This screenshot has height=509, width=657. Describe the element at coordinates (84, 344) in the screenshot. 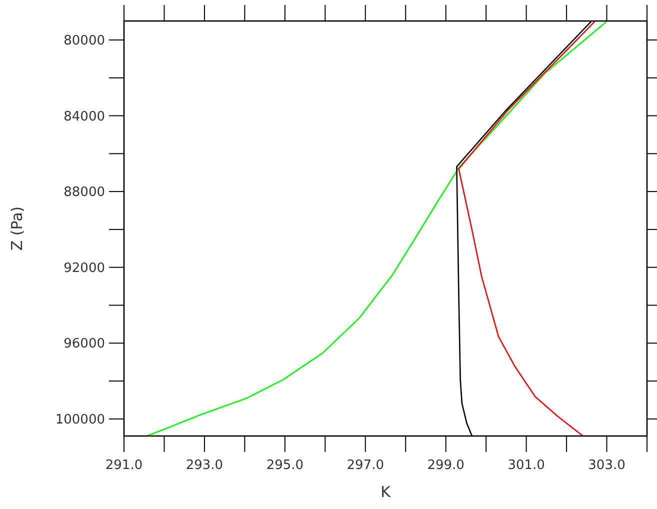

I see `y-tick-label: 96000` at that location.